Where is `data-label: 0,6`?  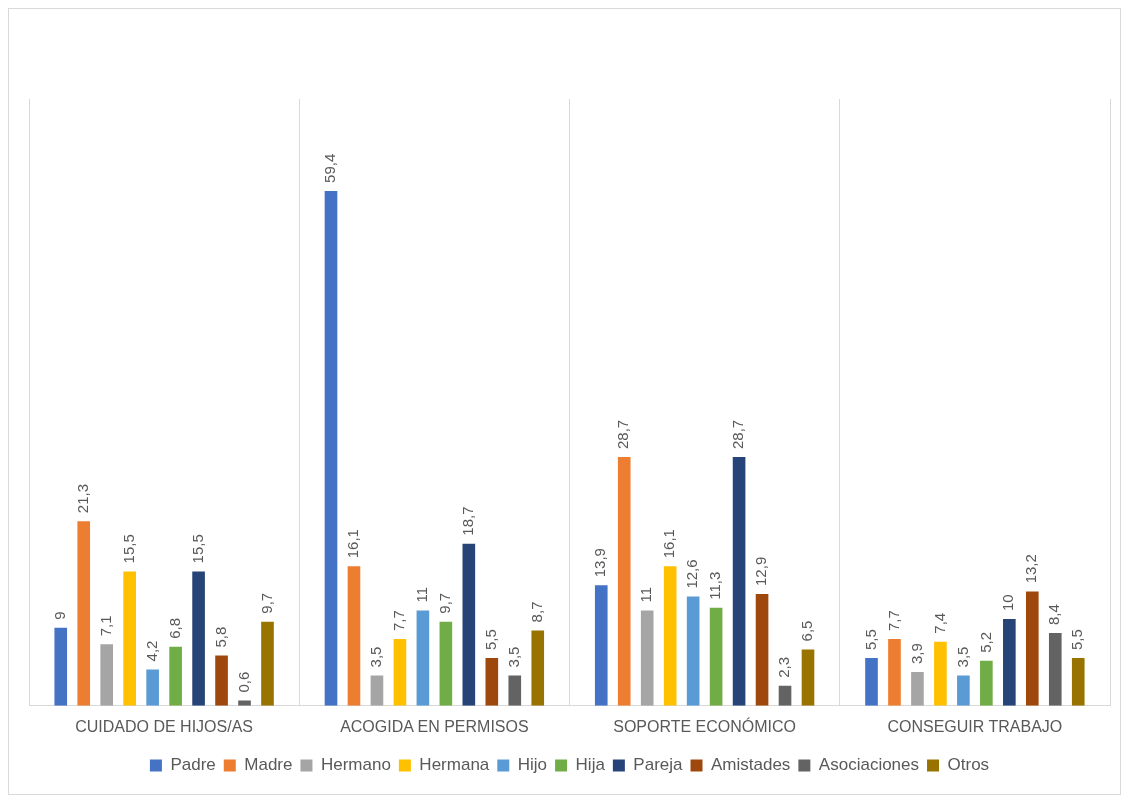 data-label: 0,6 is located at coordinates (243, 682).